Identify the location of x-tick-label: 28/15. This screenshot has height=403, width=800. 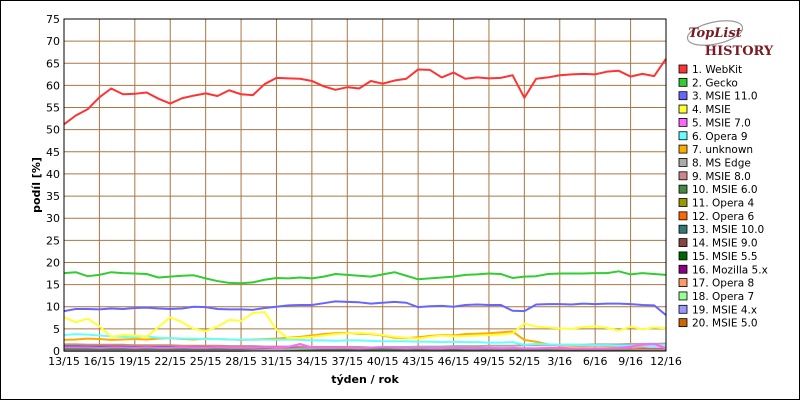
(241, 361).